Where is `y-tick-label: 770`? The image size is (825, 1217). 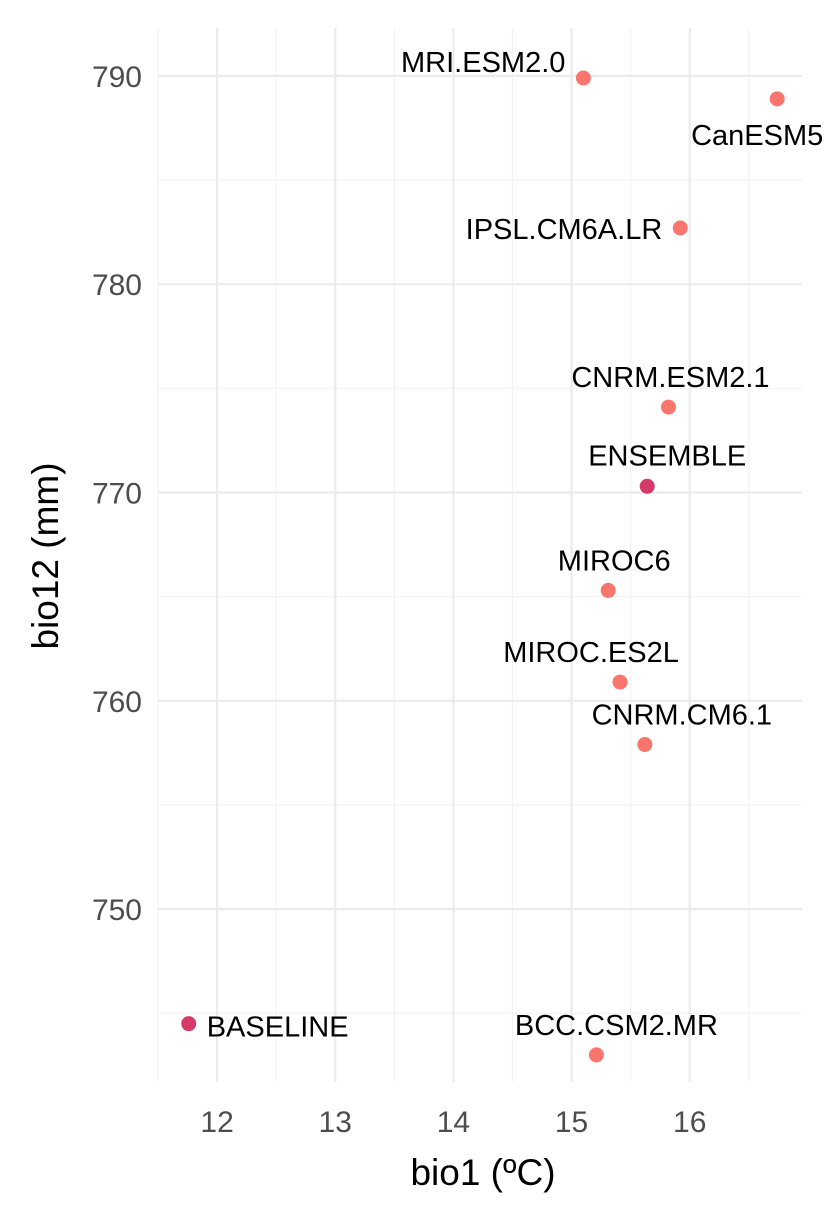 y-tick-label: 770 is located at coordinates (117, 494).